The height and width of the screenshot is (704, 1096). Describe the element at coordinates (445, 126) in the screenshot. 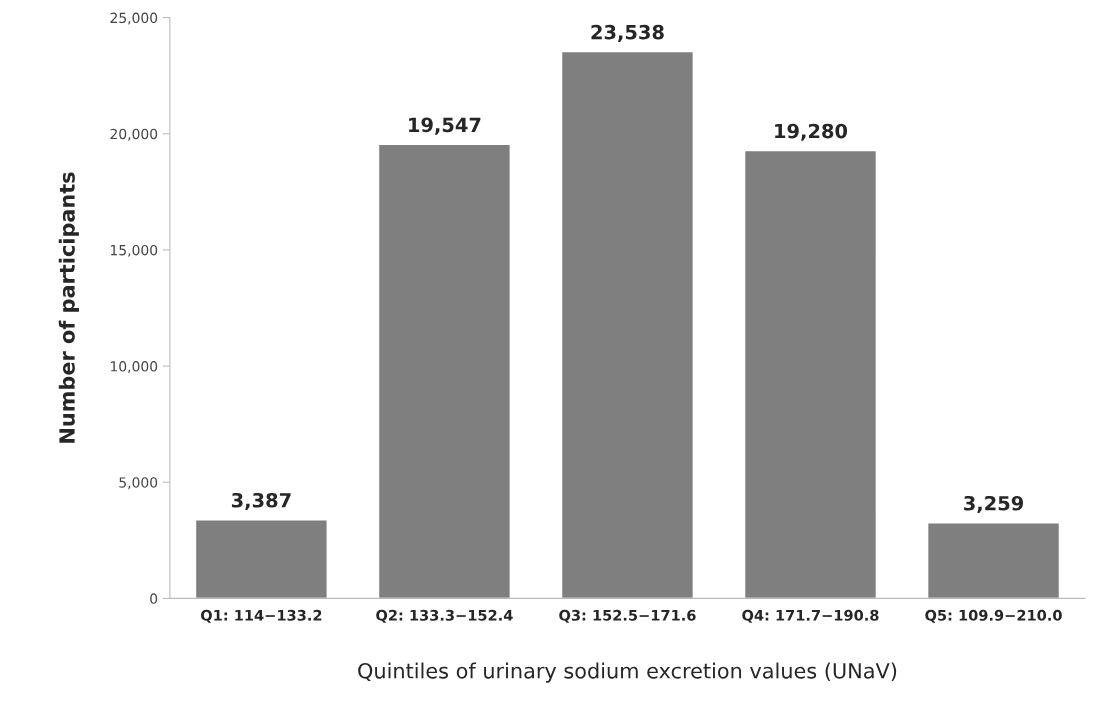

I see `data-label: 19,547` at that location.